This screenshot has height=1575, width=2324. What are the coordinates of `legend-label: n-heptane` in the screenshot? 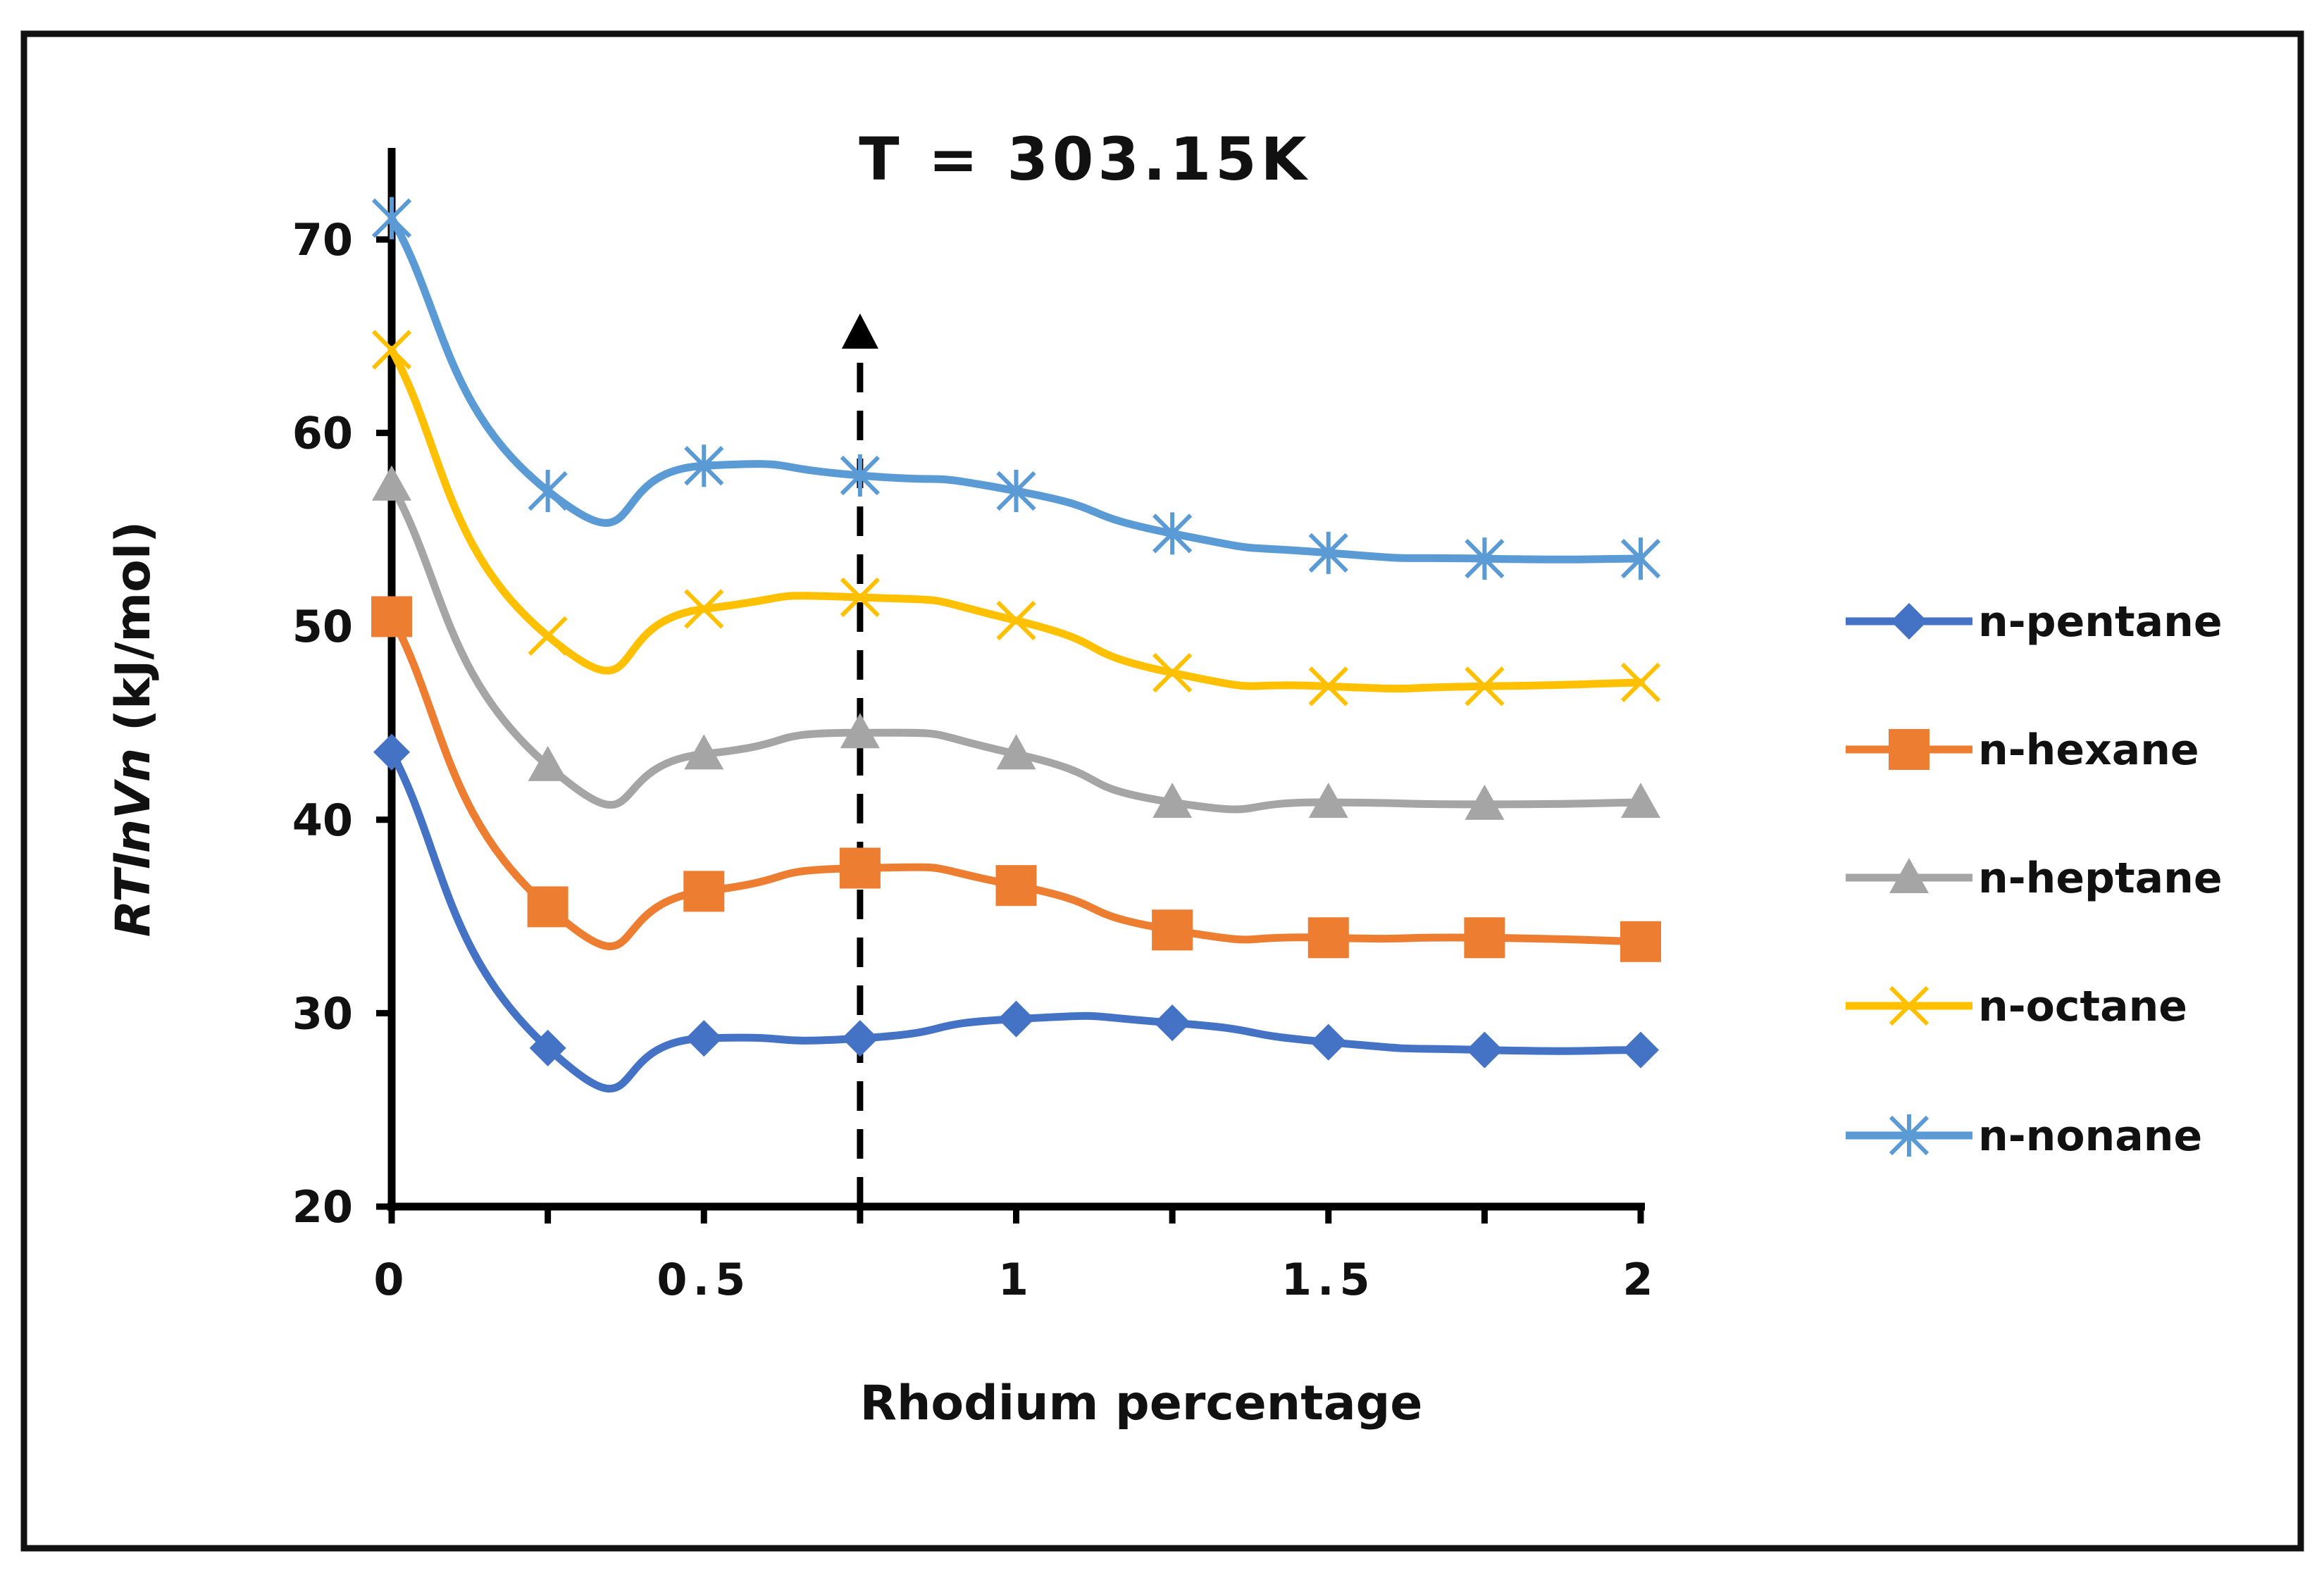 It's located at (2100, 878).